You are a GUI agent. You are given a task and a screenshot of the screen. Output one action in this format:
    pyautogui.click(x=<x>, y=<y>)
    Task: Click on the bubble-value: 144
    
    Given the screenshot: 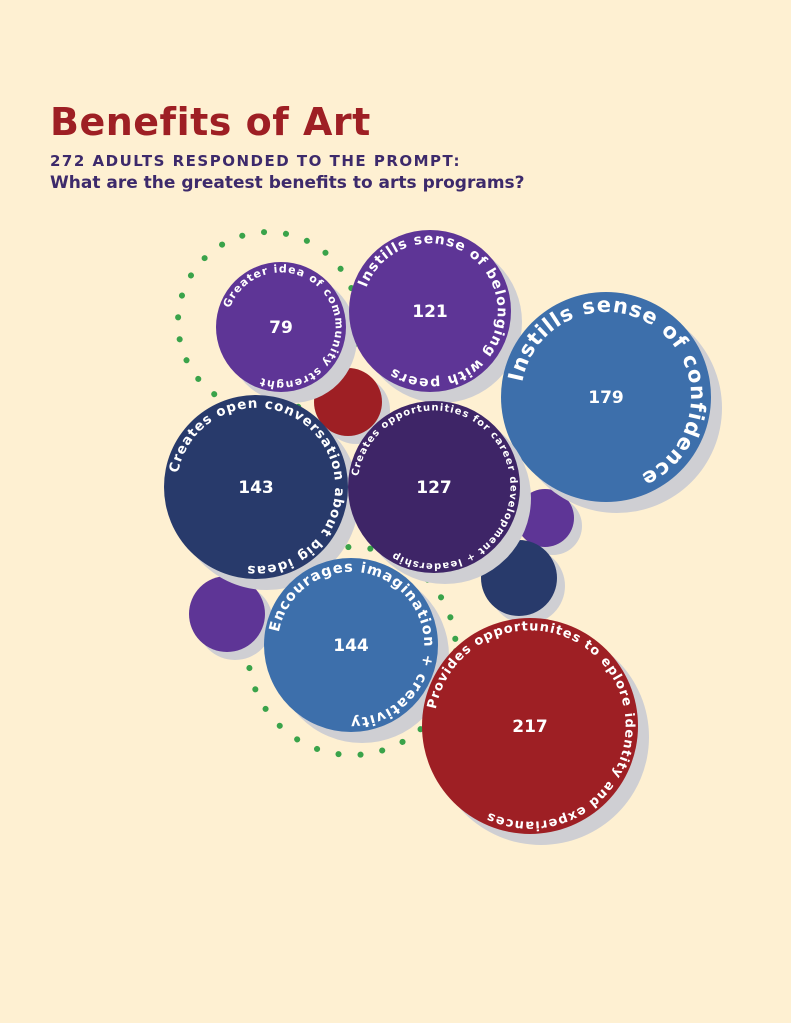 What is the action you would take?
    pyautogui.click(x=351, y=646)
    